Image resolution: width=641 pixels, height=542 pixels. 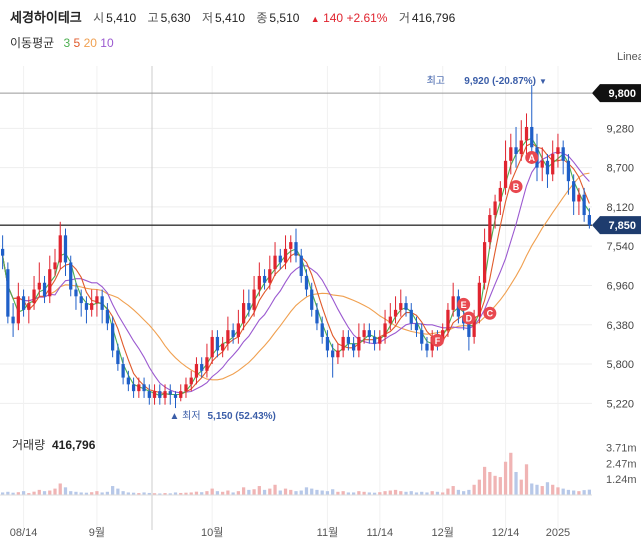 What do you see at coordinates (469, 318) in the screenshot?
I see `signal-marker-label: D` at bounding box center [469, 318].